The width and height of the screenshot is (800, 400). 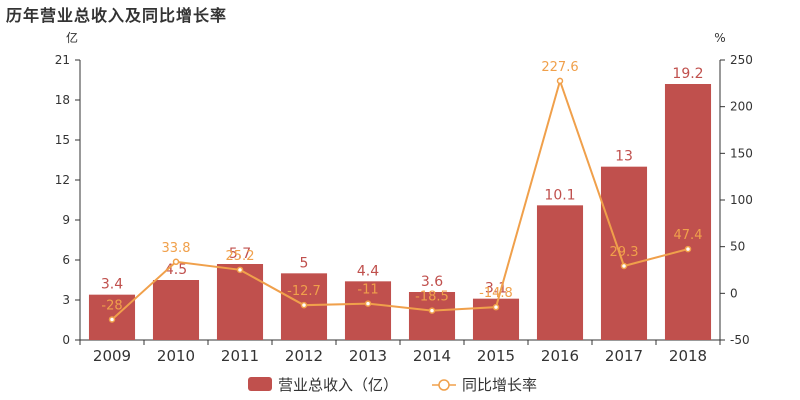 What do you see at coordinates (499, 385) in the screenshot?
I see `legend-line-label: 同比增长率` at bounding box center [499, 385].